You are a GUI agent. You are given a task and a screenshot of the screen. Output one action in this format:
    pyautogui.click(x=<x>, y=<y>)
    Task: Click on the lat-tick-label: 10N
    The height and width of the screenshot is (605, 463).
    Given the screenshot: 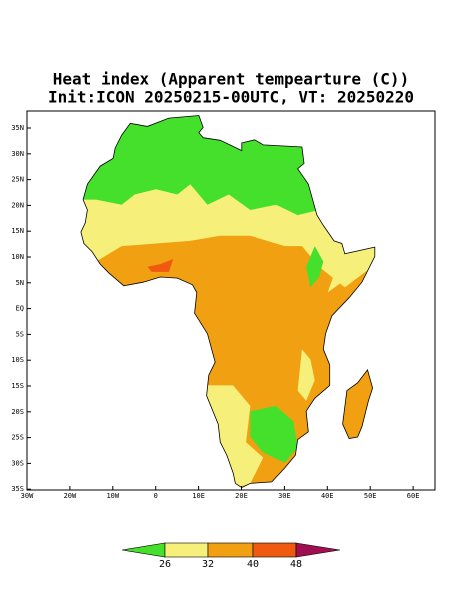 What is the action you would take?
    pyautogui.click(x=17, y=257)
    